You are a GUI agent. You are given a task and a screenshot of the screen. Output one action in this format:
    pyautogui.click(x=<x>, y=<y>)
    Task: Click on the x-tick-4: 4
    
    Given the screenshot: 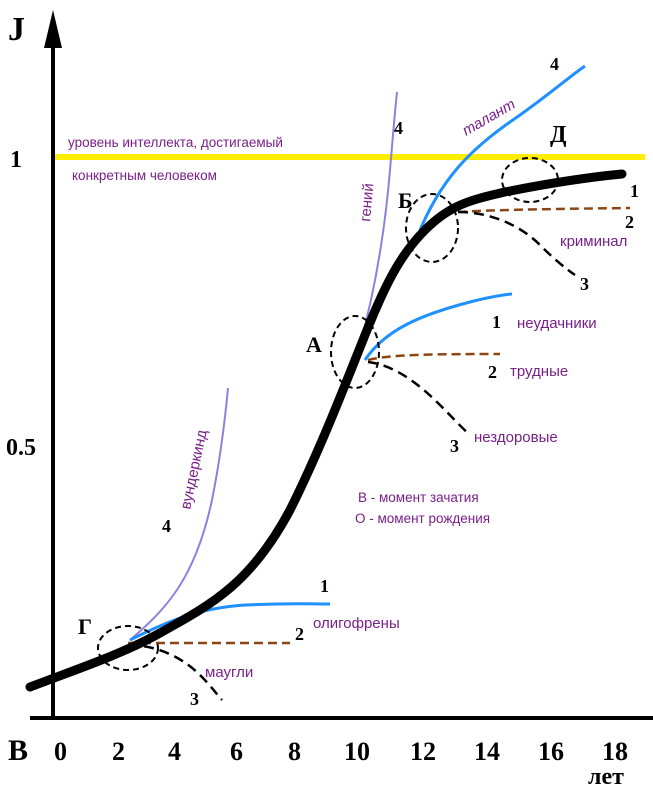 What is the action you would take?
    pyautogui.click(x=174, y=751)
    